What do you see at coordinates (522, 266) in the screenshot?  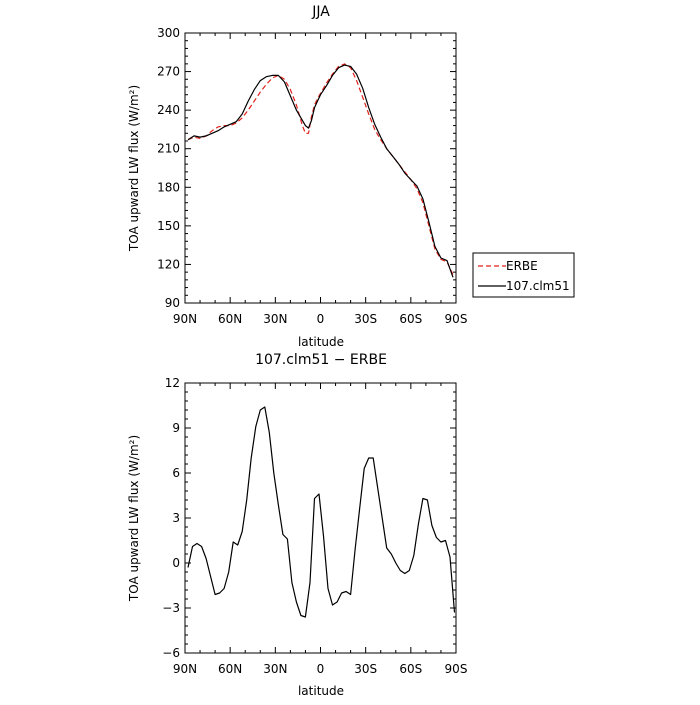 I see `legend-label-erbe: ERBE` at bounding box center [522, 266].